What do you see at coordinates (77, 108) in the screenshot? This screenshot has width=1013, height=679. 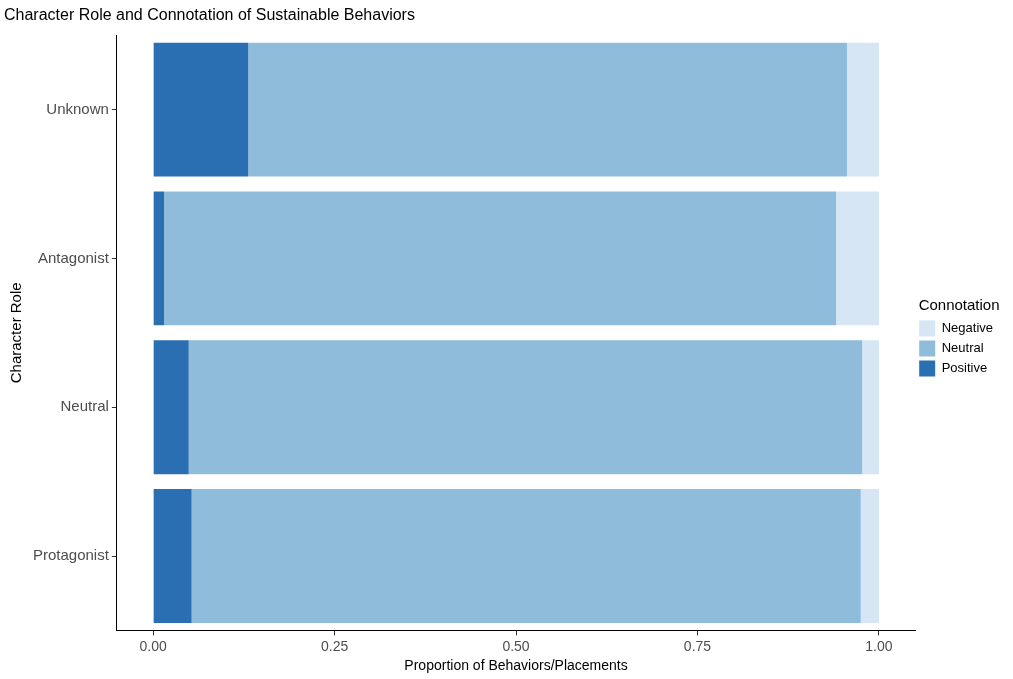 I see `y-tick-label: Unknown` at bounding box center [77, 108].